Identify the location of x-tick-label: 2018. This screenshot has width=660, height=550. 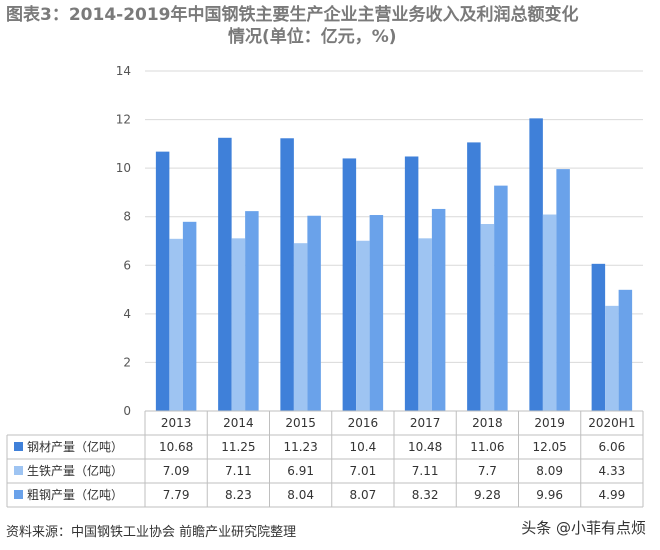
(487, 423).